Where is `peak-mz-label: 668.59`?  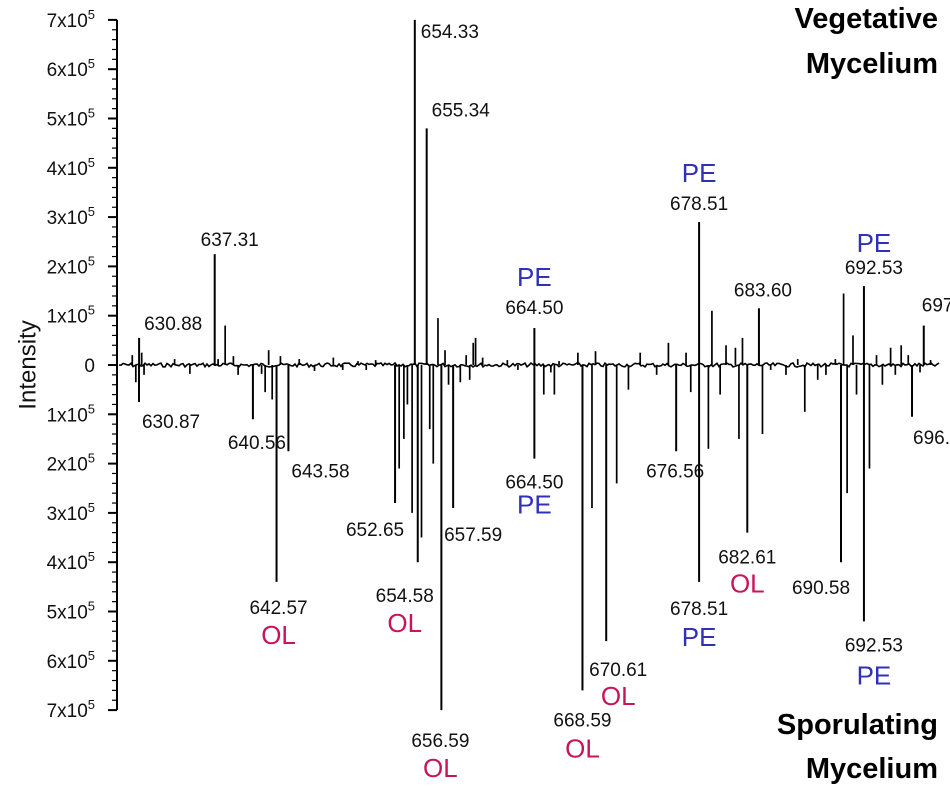
peak-mz-label: 668.59 is located at coordinates (582, 720).